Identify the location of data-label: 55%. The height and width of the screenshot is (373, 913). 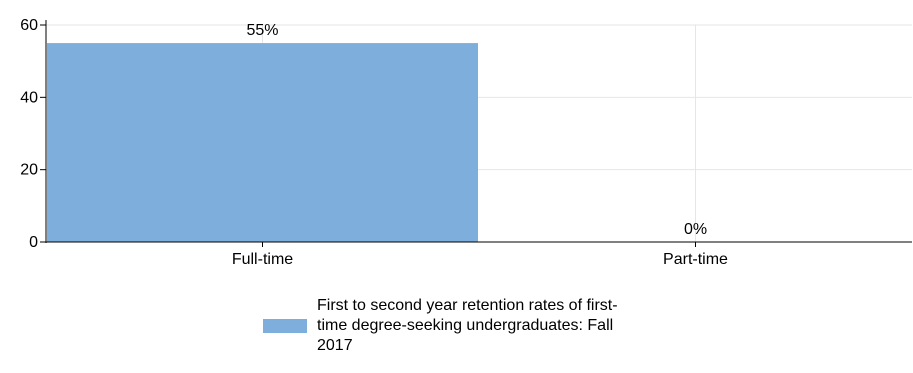
(262, 30).